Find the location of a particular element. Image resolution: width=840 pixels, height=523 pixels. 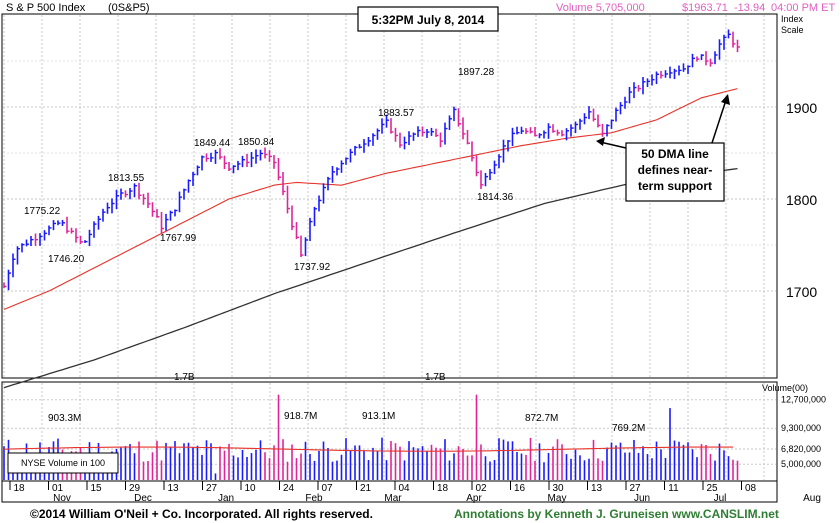

price-annotation: 1883.57 is located at coordinates (396, 113).